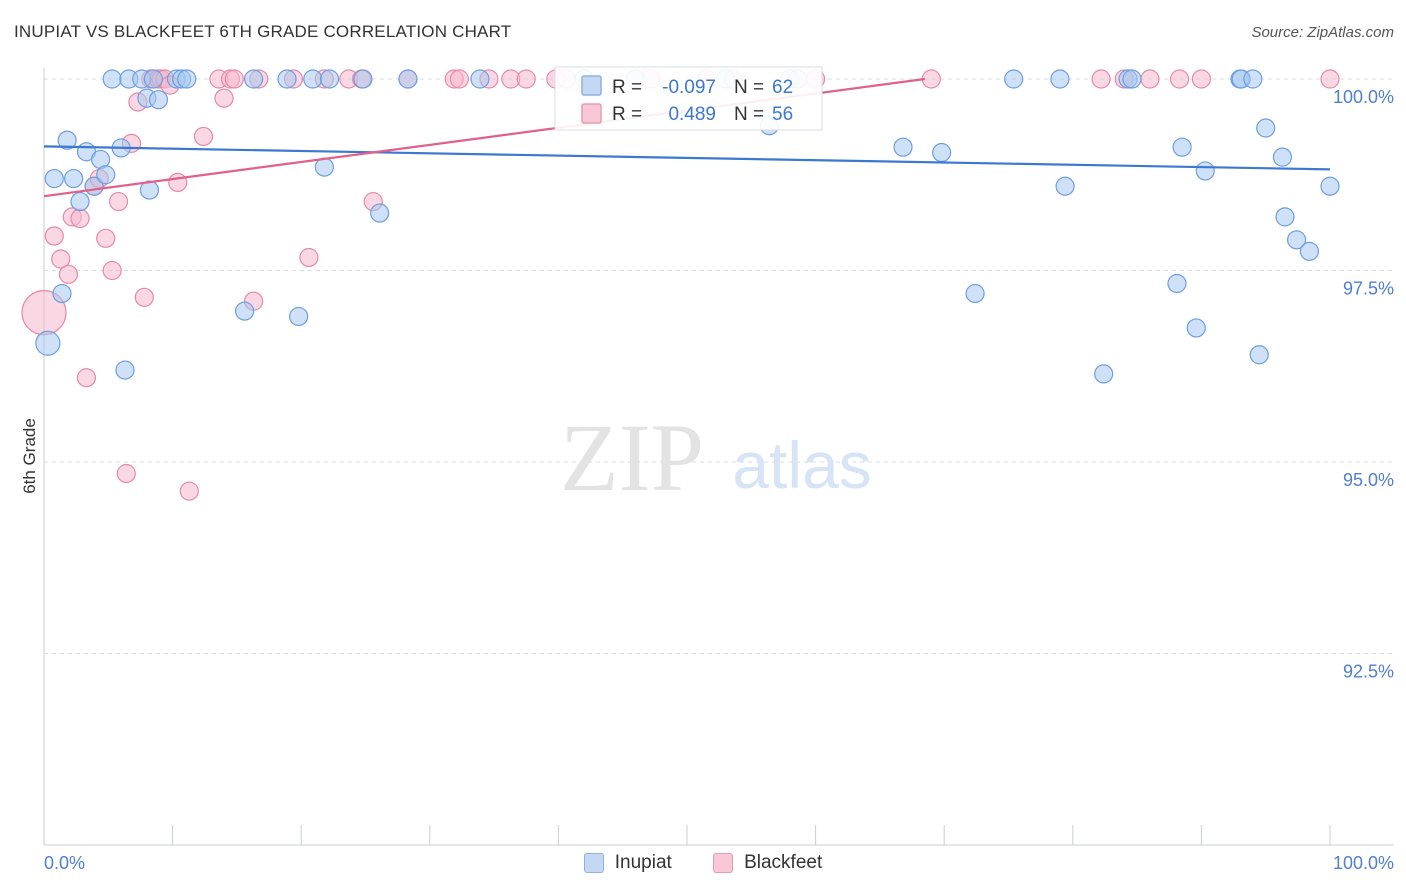 This screenshot has width=1406, height=892. What do you see at coordinates (692, 114) in the screenshot?
I see `stats-r-value-blackfeet: 0.489` at bounding box center [692, 114].